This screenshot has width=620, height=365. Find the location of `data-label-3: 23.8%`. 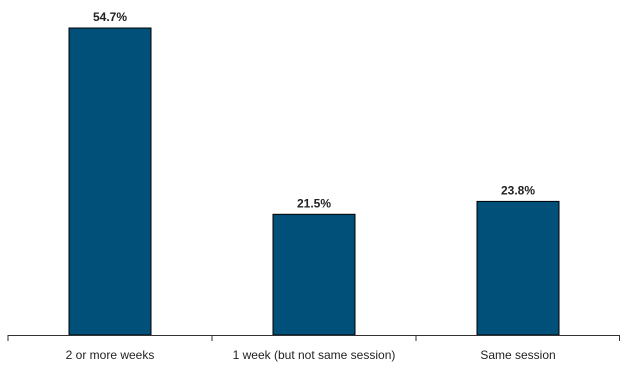

data-label-3: 23.8% is located at coordinates (518, 190).